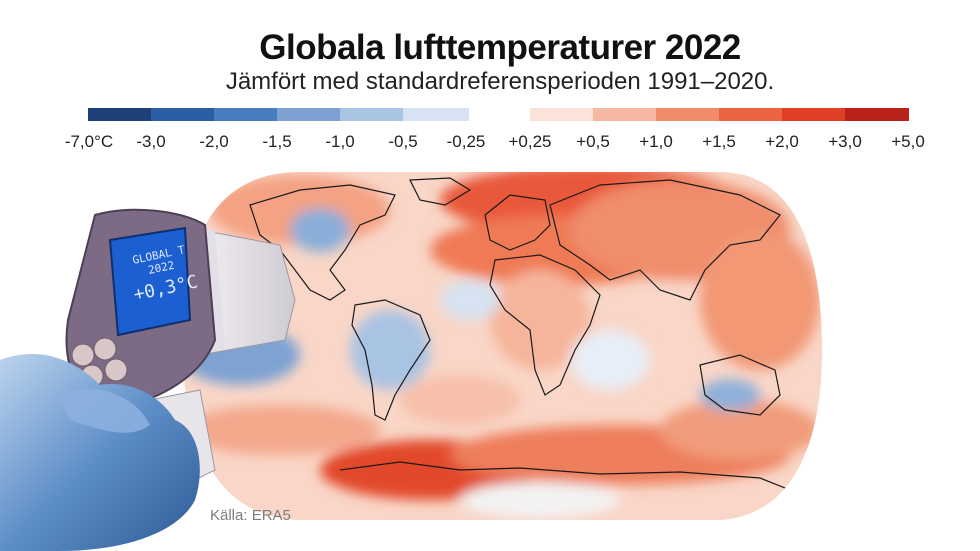 The width and height of the screenshot is (980, 551). I want to click on legend-label: -7,0°C, so click(89, 141).